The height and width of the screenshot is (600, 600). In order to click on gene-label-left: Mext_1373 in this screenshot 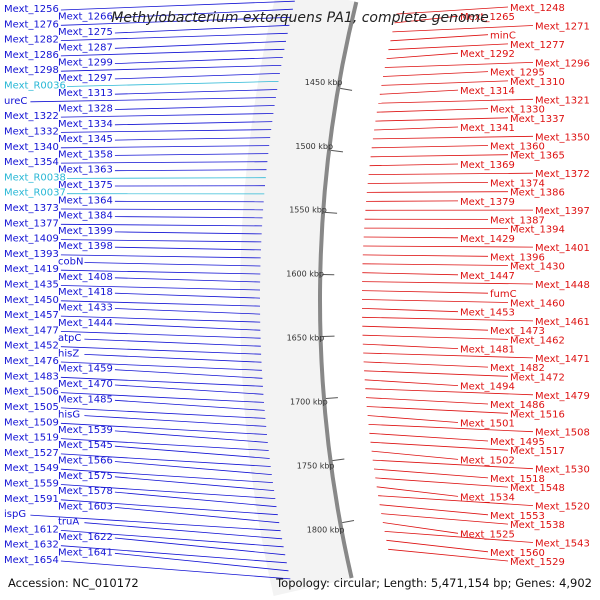, I will do `click(31, 208)`.